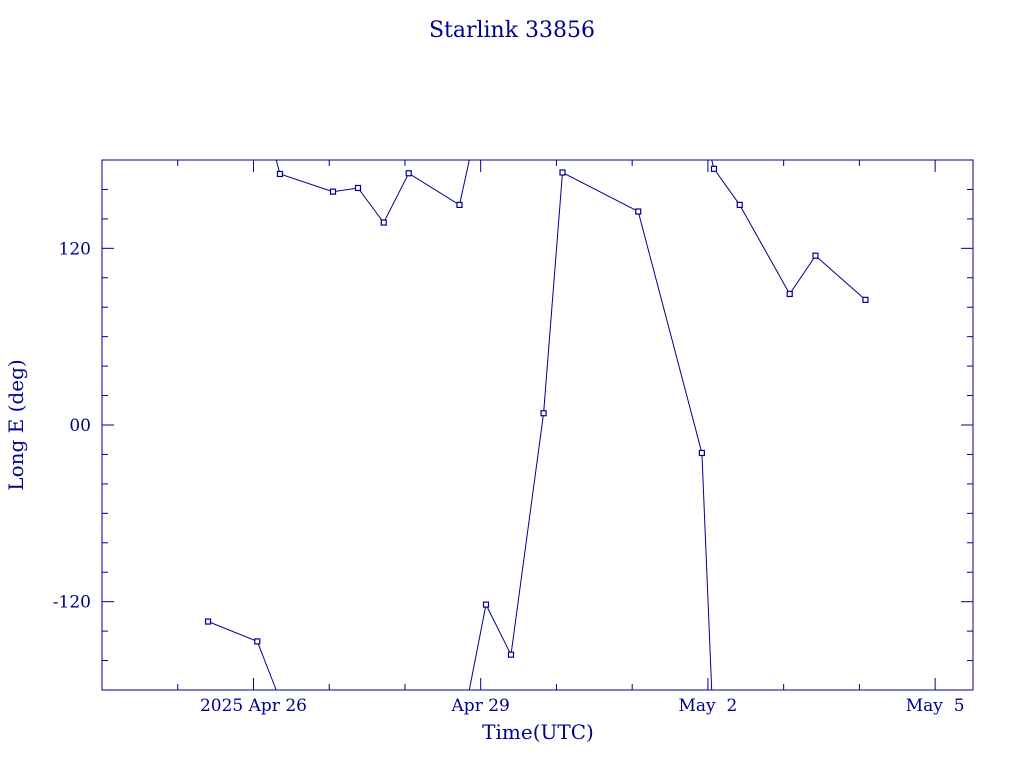 The image size is (1024, 768). What do you see at coordinates (253, 706) in the screenshot?
I see `x-tick-label: 2025 Apr 26` at bounding box center [253, 706].